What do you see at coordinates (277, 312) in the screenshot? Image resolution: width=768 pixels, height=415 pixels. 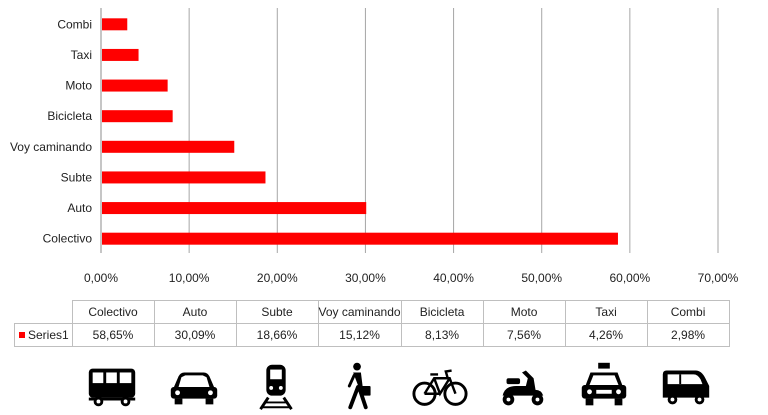 I see `table-col-header: Subte` at bounding box center [277, 312].